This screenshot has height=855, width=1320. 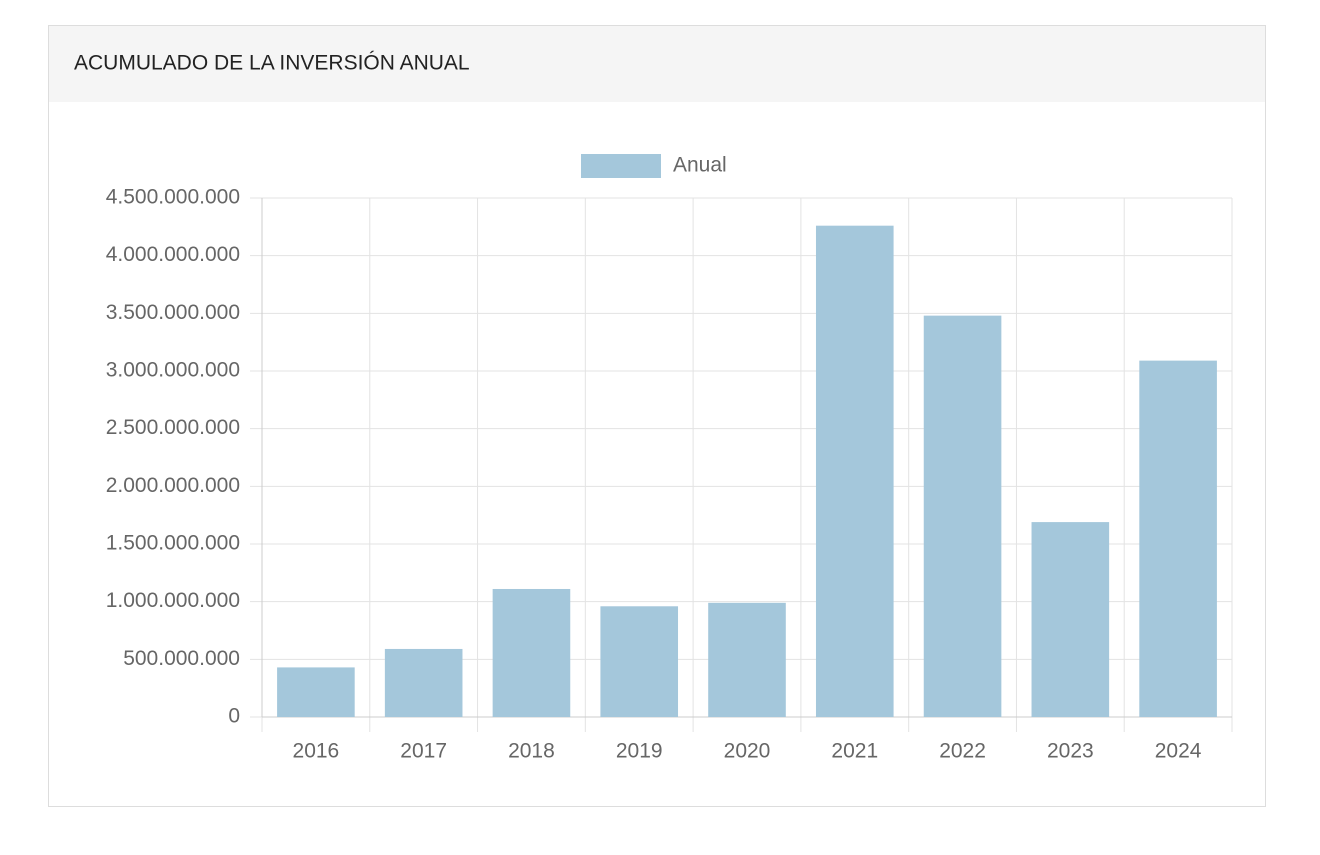 I want to click on y-tick-label: 4.000.000.000, so click(x=173, y=254).